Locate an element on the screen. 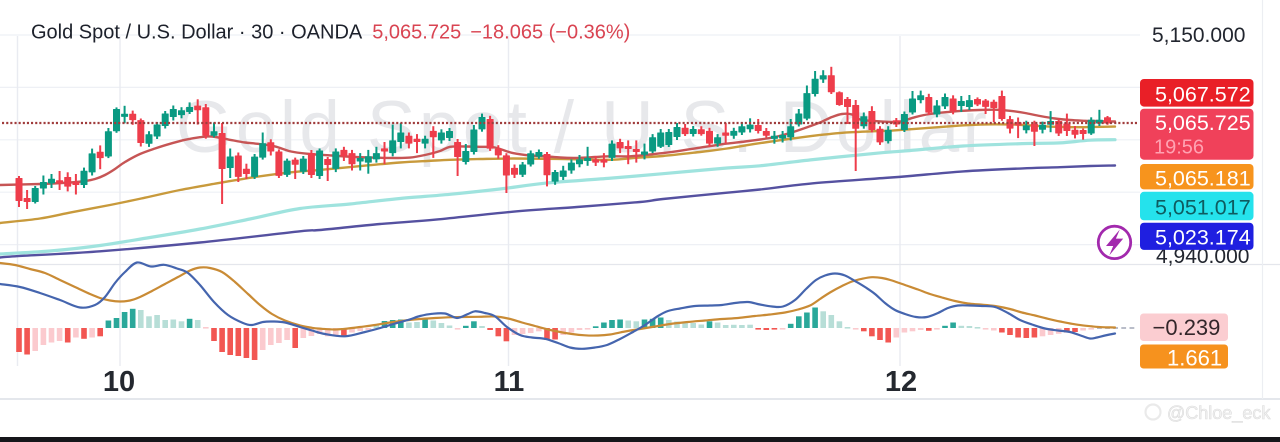  svg-text: 5,065.725 is located at coordinates (1203, 123).